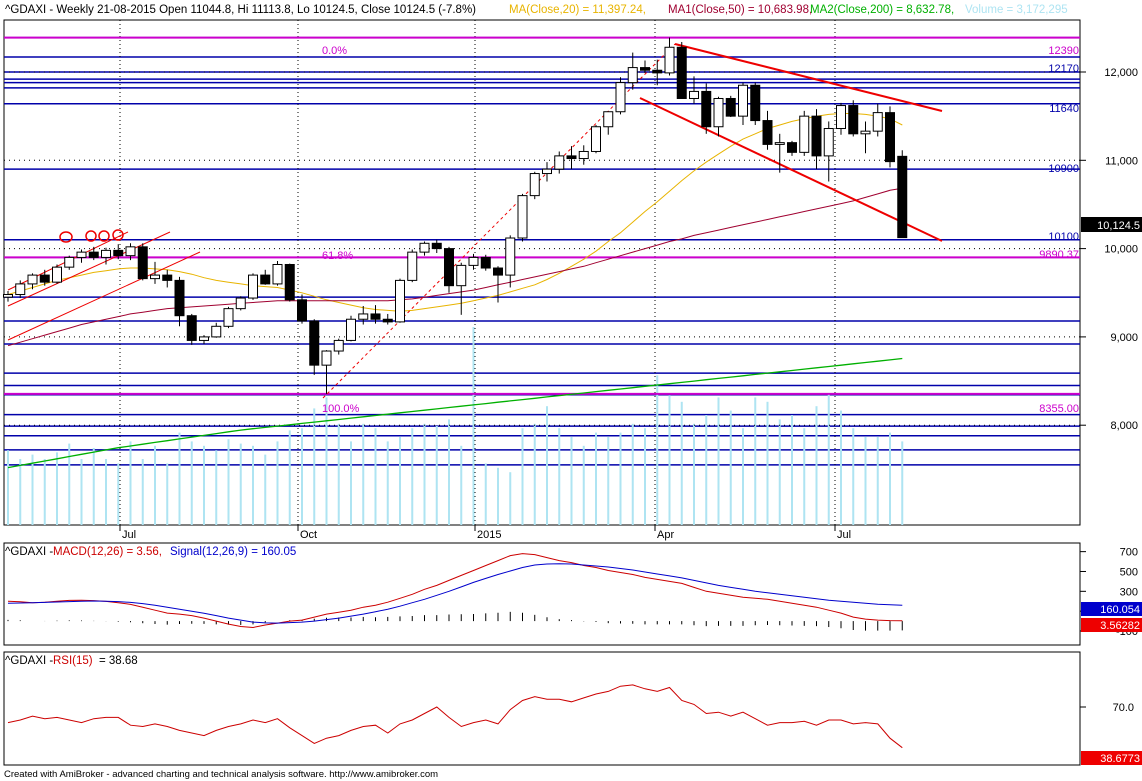 Image resolution: width=1142 pixels, height=781 pixels. I want to click on time-tick-label: Apr, so click(665, 535).